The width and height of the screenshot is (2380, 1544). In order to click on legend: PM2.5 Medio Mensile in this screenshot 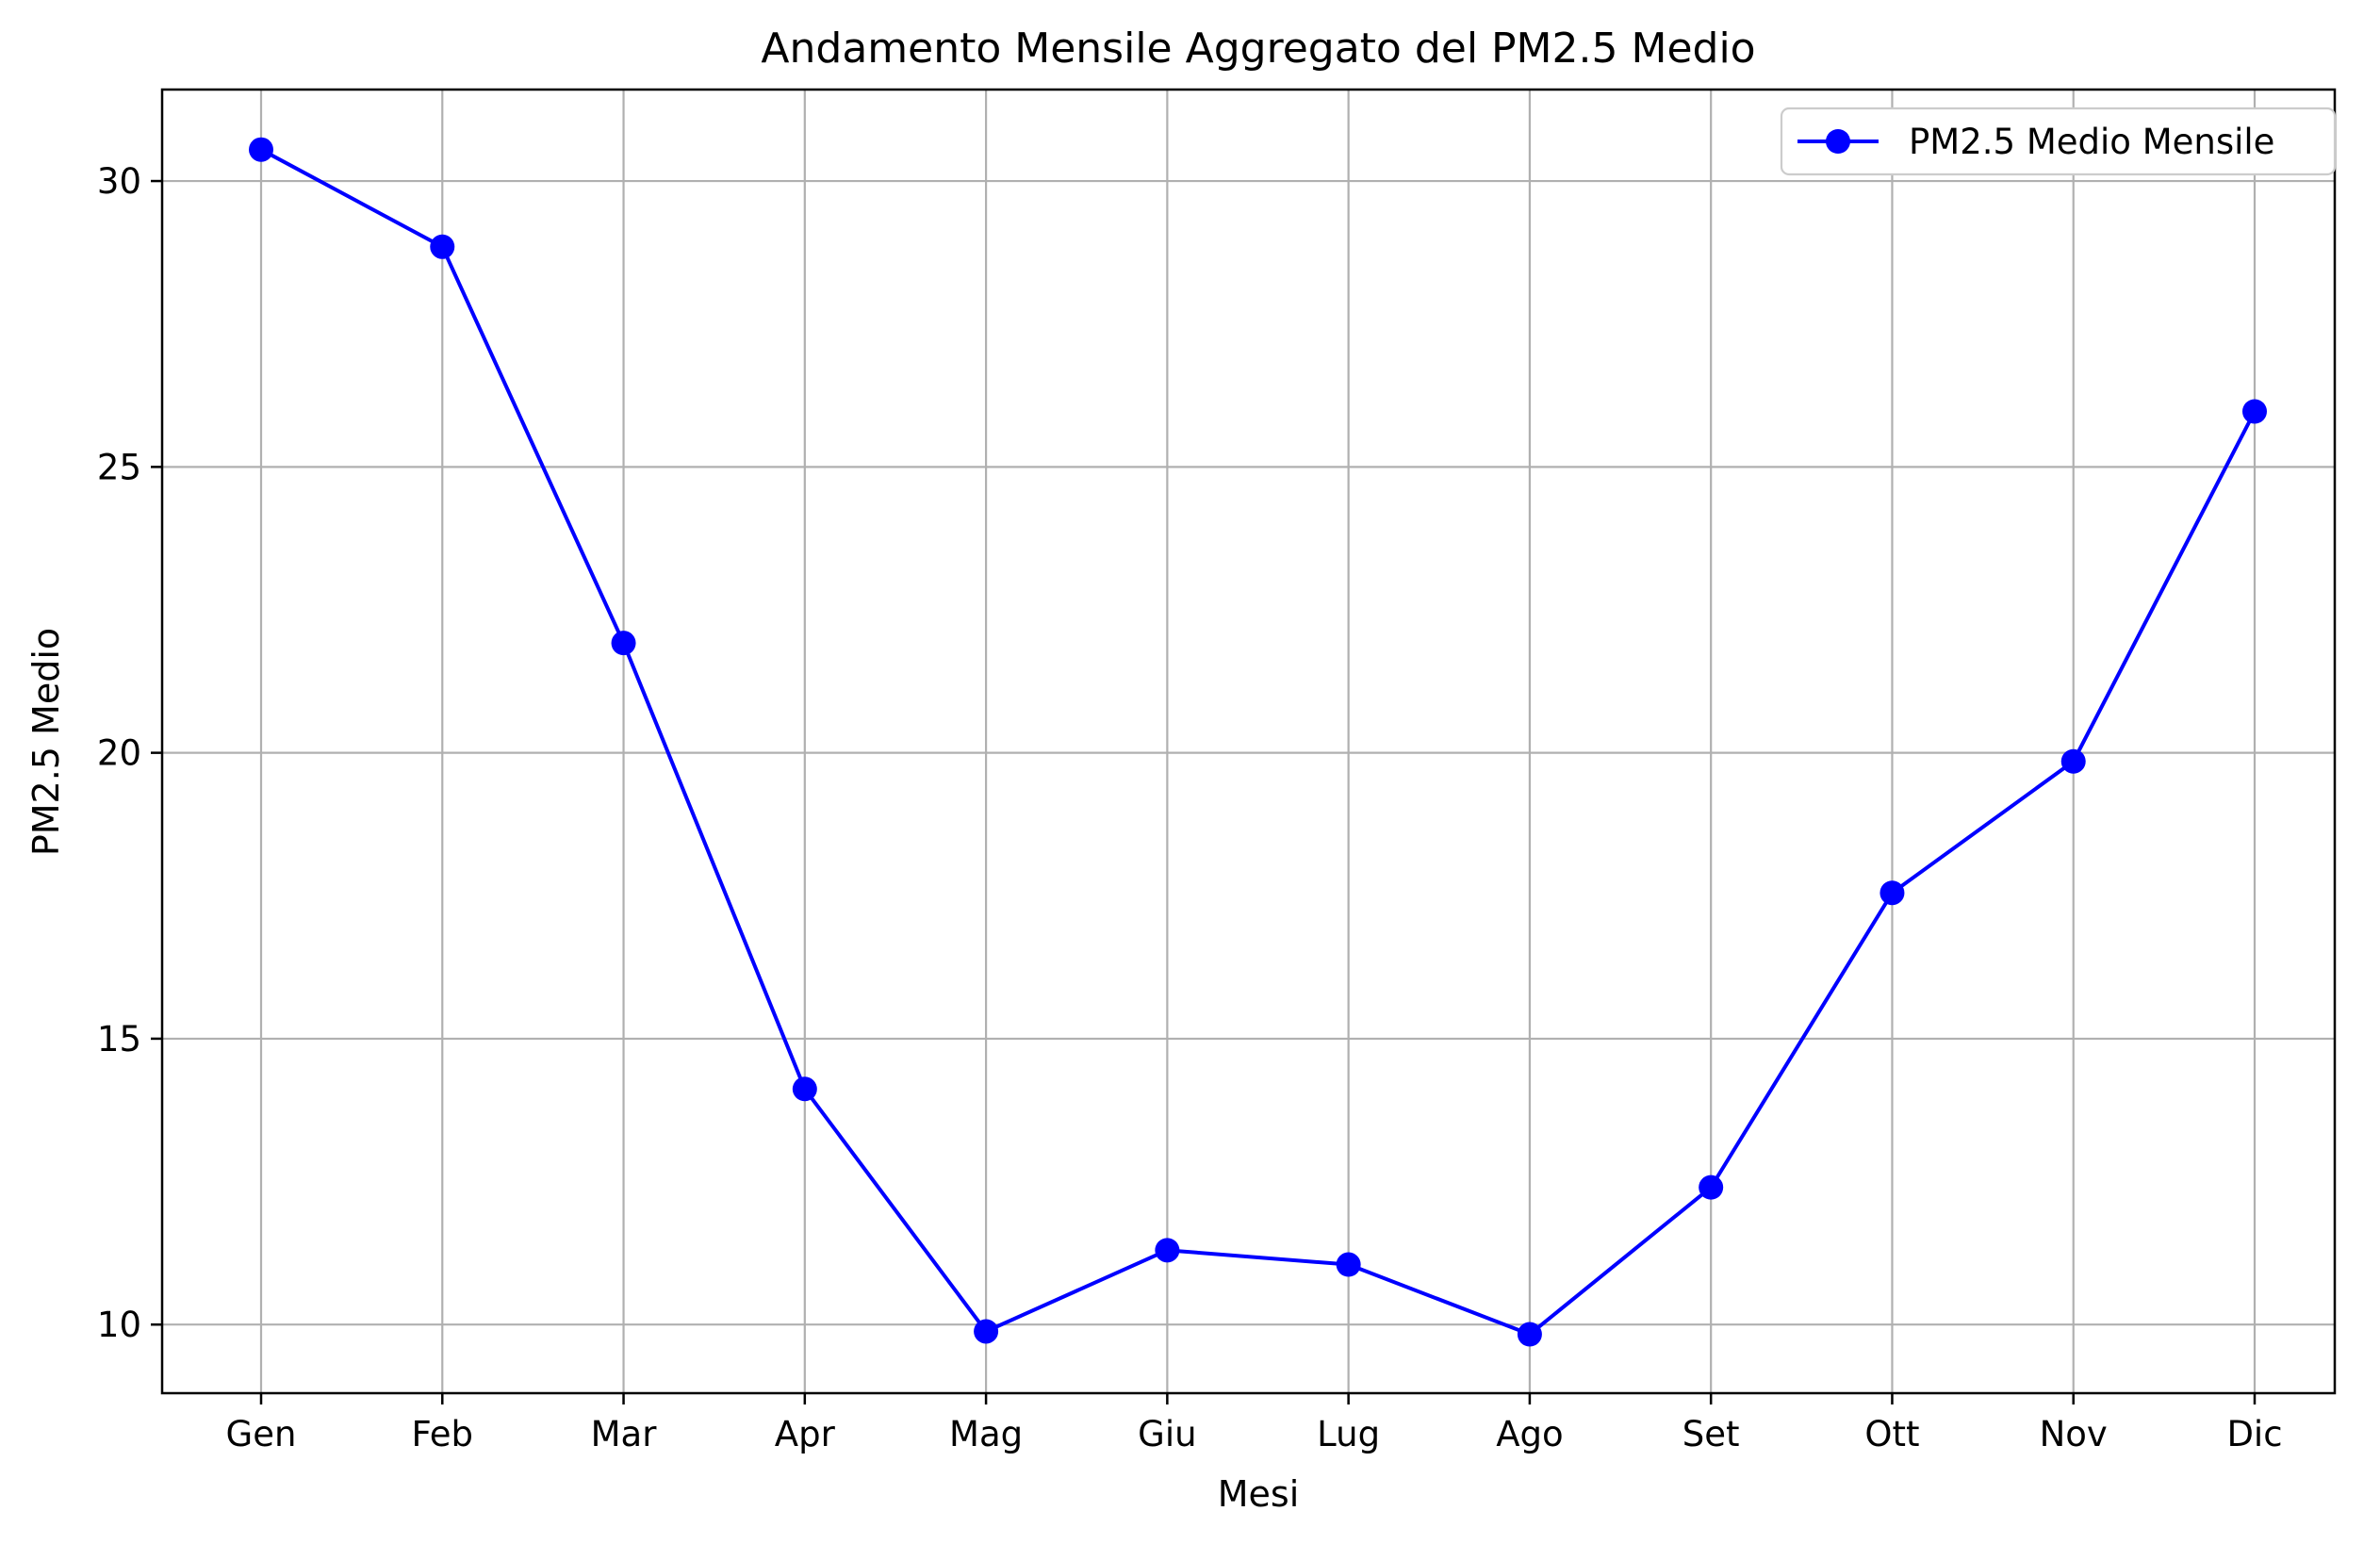, I will do `click(2058, 141)`.